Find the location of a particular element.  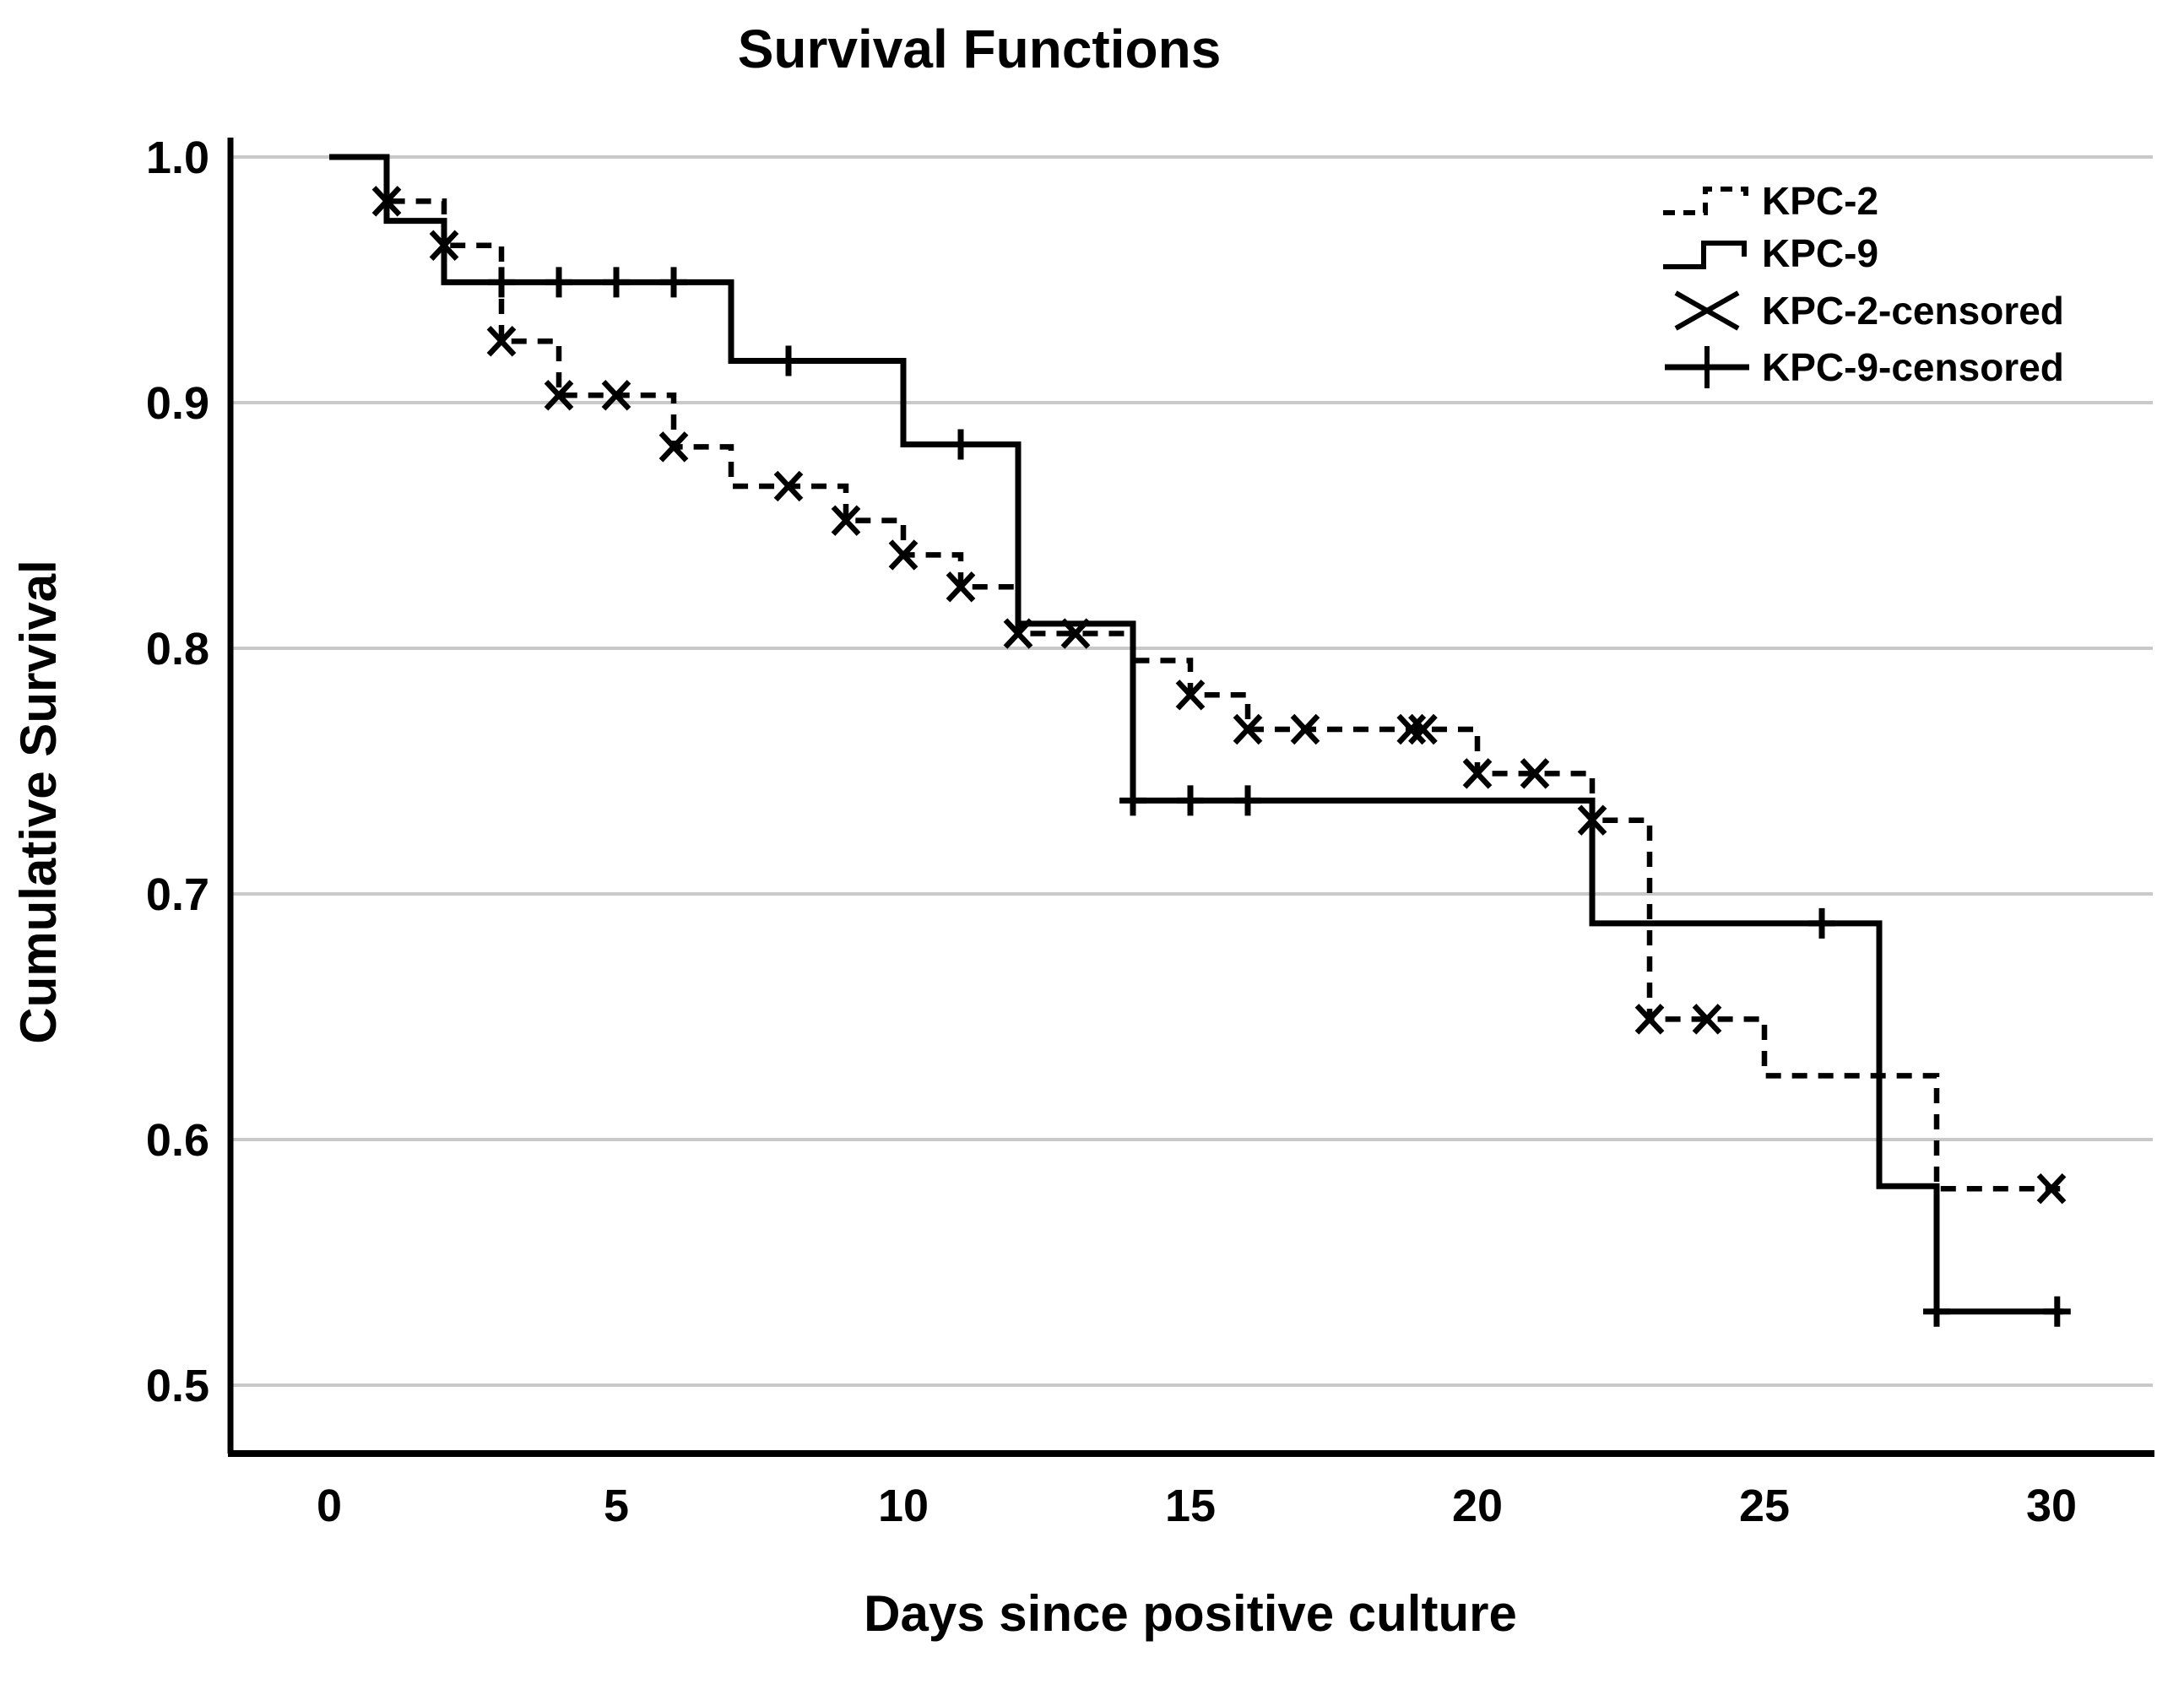

legend-label: KPC-9 is located at coordinates (1820, 253).